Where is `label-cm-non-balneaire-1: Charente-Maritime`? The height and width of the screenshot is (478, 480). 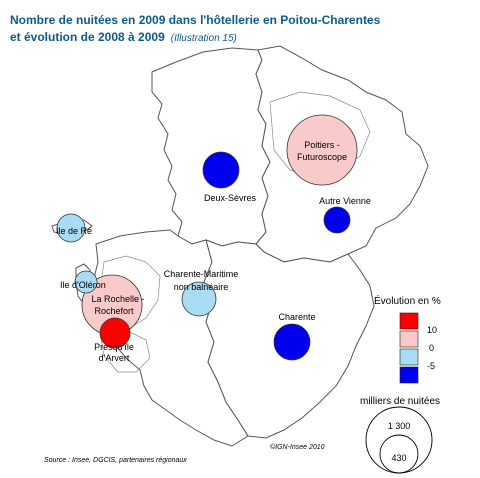
label-cm-non-balneaire-1: Charente-Maritime is located at coordinates (201, 274).